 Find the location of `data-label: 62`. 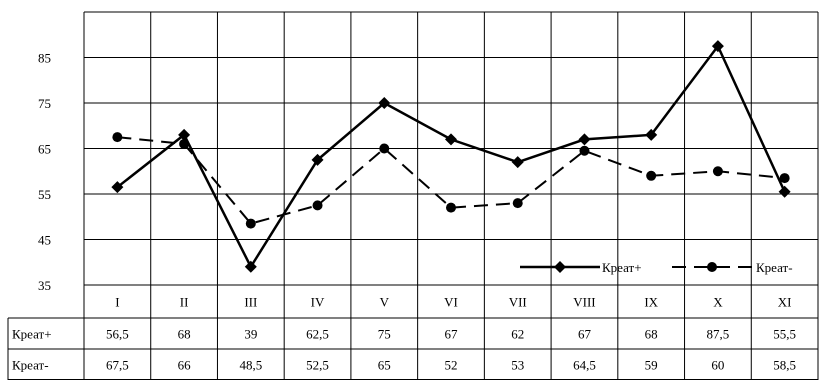

data-label: 62 is located at coordinates (517, 334).